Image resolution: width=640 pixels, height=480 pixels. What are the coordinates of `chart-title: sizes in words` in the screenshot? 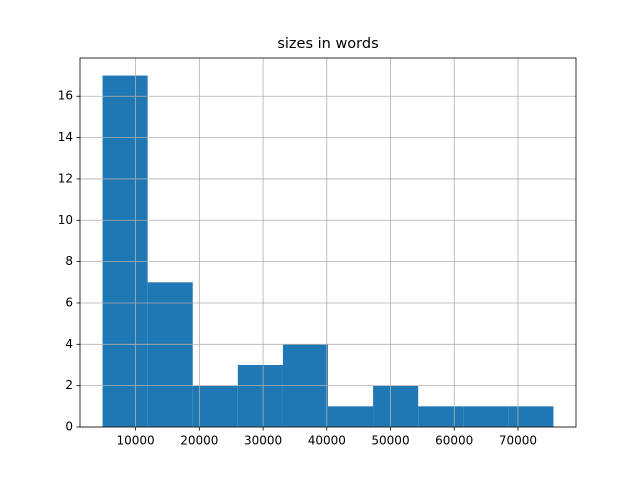 It's located at (327, 44).